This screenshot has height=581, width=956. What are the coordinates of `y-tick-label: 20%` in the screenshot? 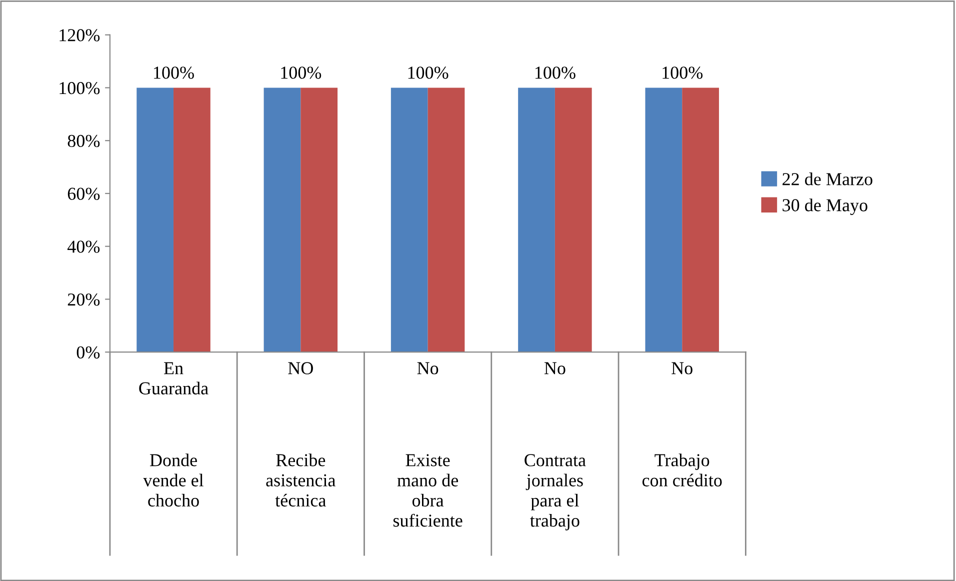 It's located at (84, 299).